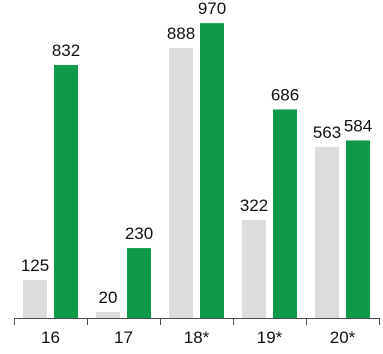  I want to click on x-tick-label-16: 16, so click(50, 337).